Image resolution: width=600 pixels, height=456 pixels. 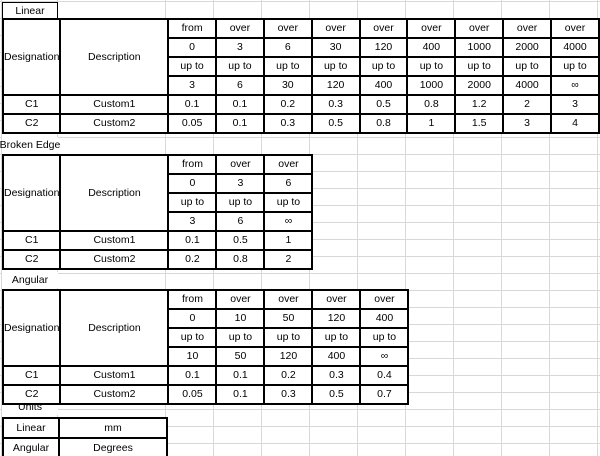 What do you see at coordinates (31, 428) in the screenshot?
I see `unit-name-cell: Linear` at bounding box center [31, 428].